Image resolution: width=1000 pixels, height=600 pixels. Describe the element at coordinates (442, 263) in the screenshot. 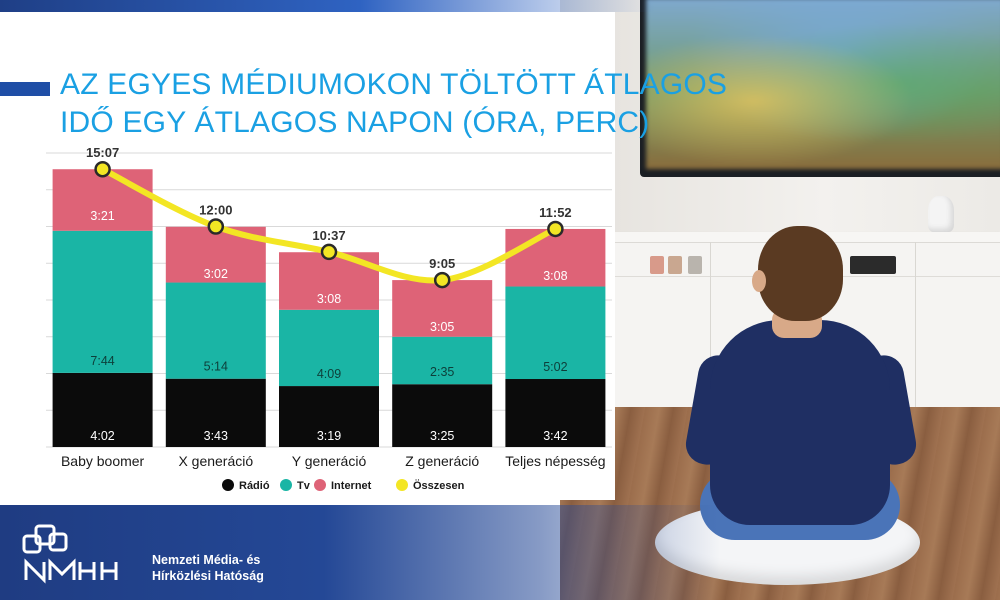

I see `total-label: 9:05` at that location.